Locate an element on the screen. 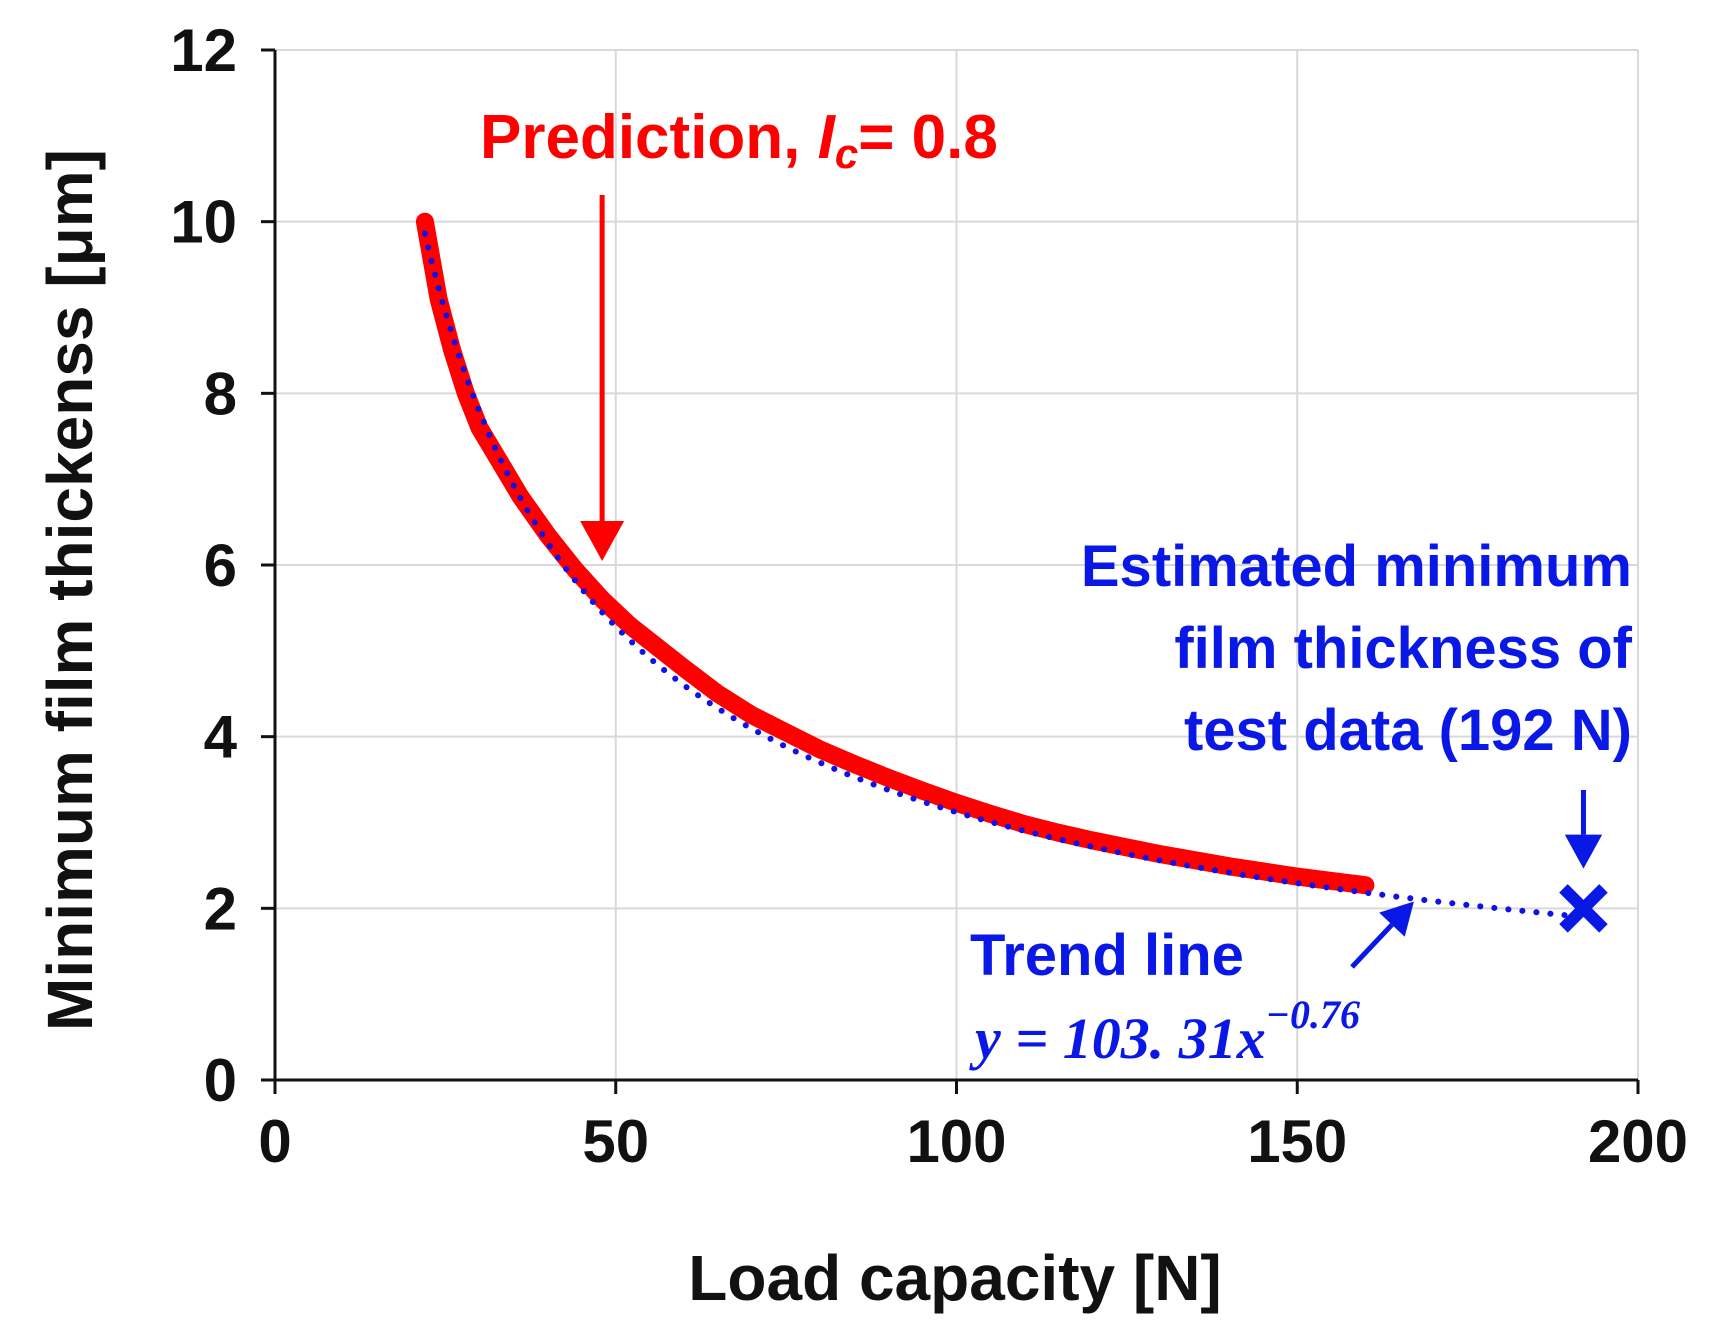  x-tick-label: 0 is located at coordinates (274, 1141).